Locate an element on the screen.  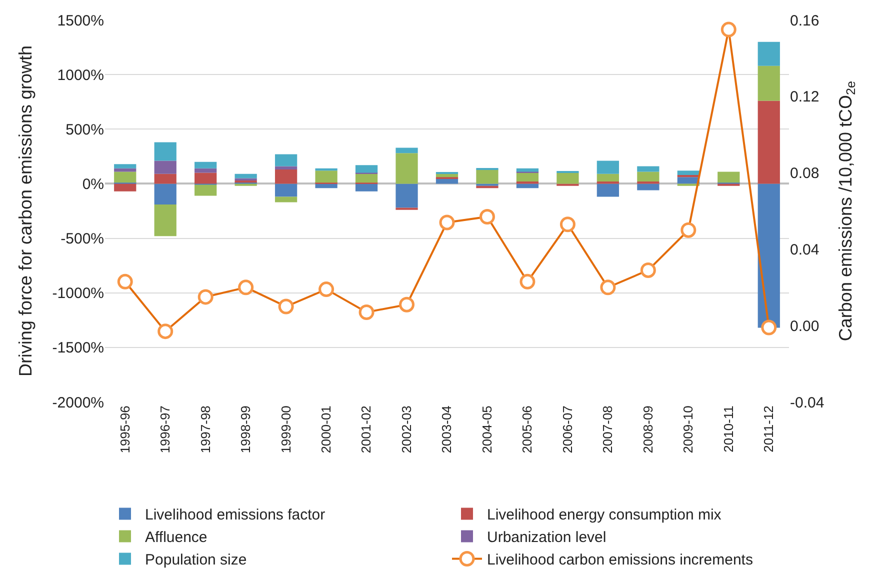
legend-label: Affluence is located at coordinates (176, 537).